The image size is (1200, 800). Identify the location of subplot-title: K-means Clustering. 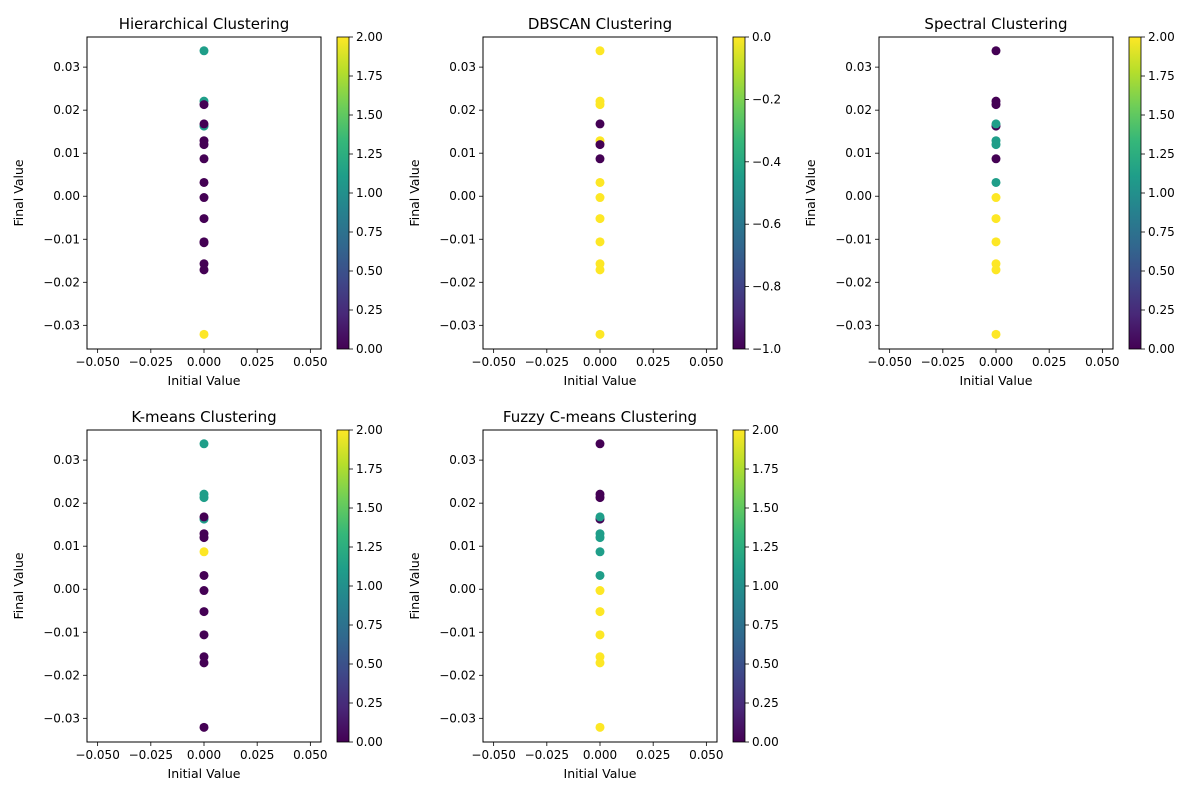
(203, 417).